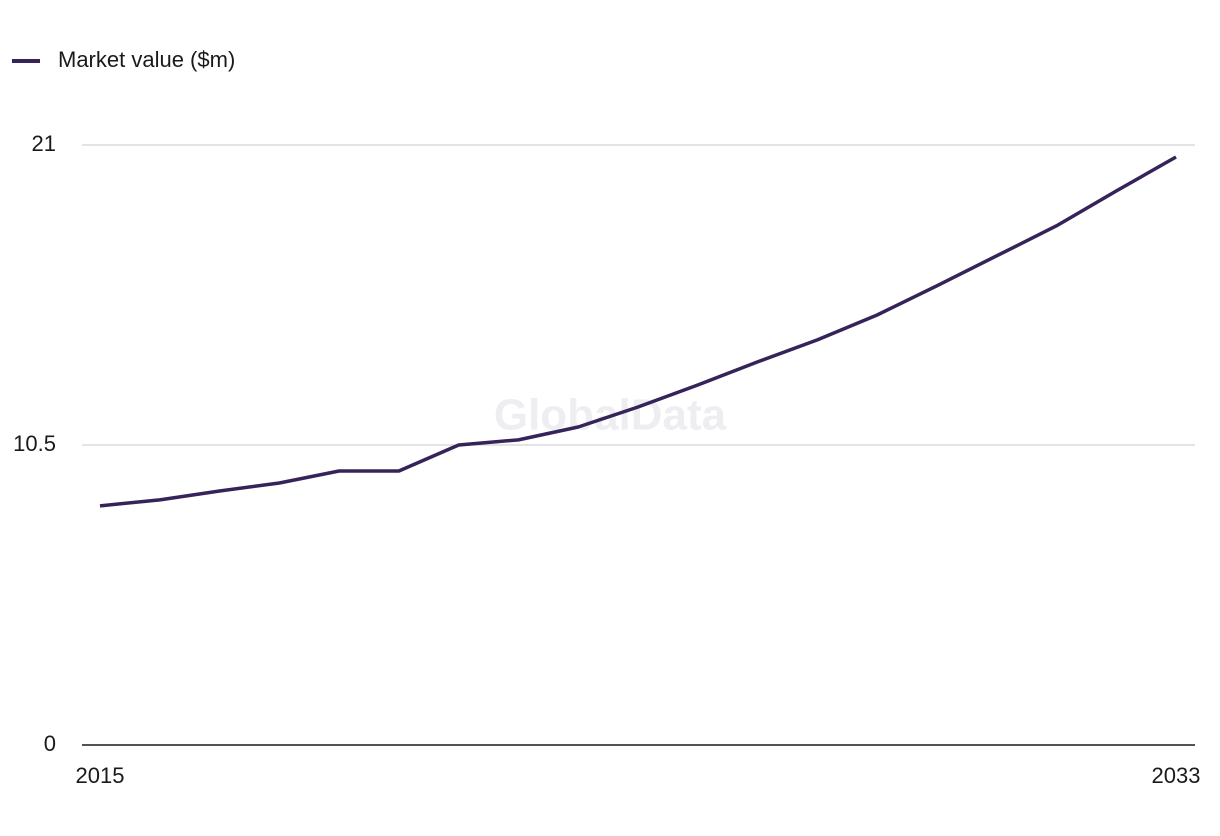 The image size is (1220, 836). I want to click on y-tick-label: 10.5, so click(34, 443).